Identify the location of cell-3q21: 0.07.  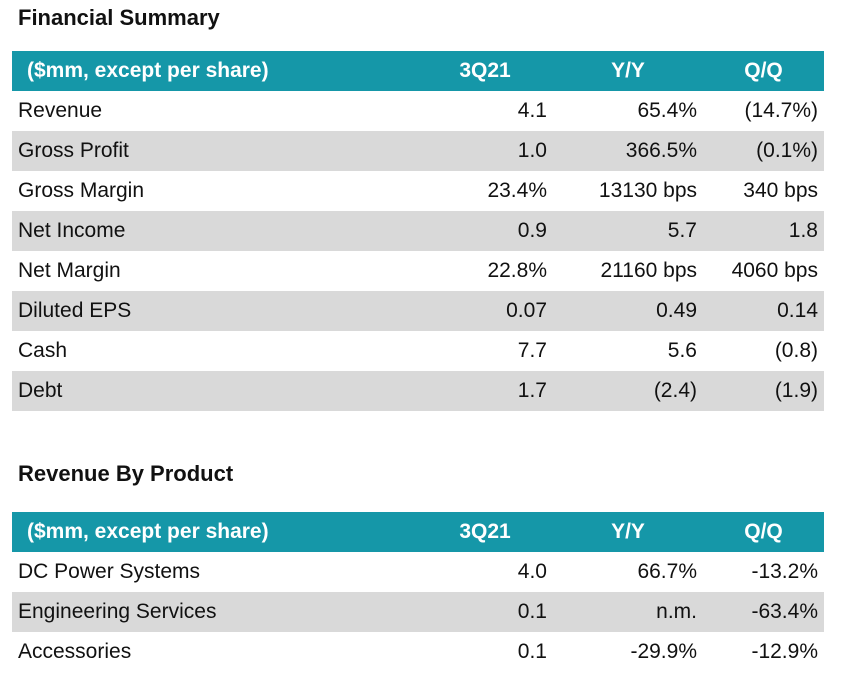
(485, 311).